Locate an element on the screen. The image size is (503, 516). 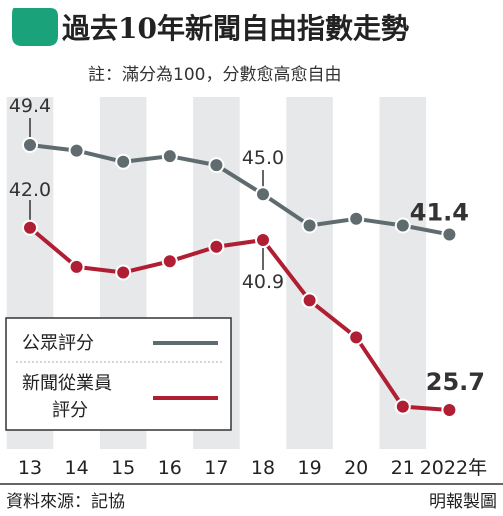
chart-note: 註：滿分為100，分數愈高愈自由 is located at coordinates (214, 75).